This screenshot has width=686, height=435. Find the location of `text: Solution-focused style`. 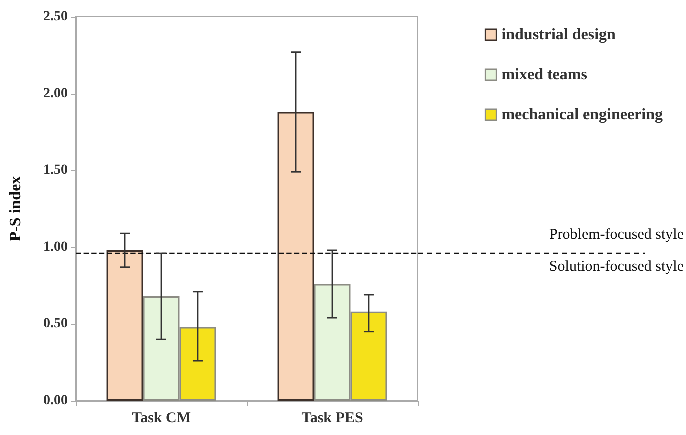

text: Solution-focused style is located at coordinates (616, 267).